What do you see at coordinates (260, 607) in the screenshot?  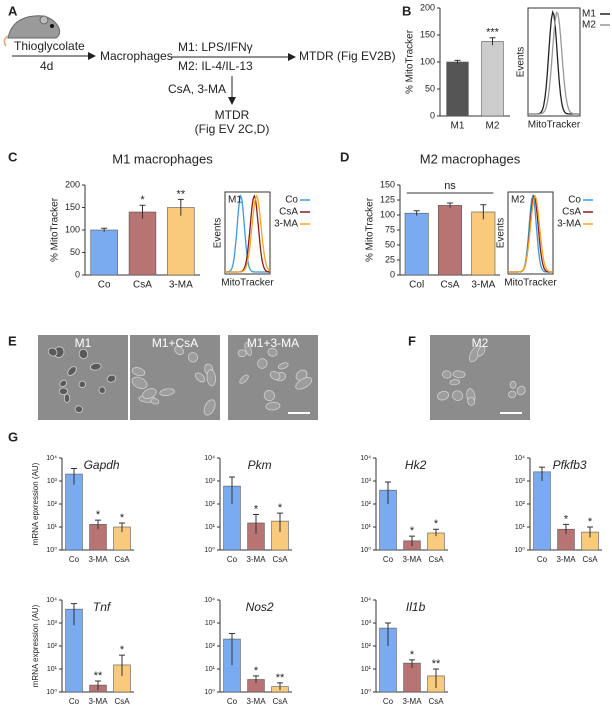 I see `chart-title: Nos2` at bounding box center [260, 607].